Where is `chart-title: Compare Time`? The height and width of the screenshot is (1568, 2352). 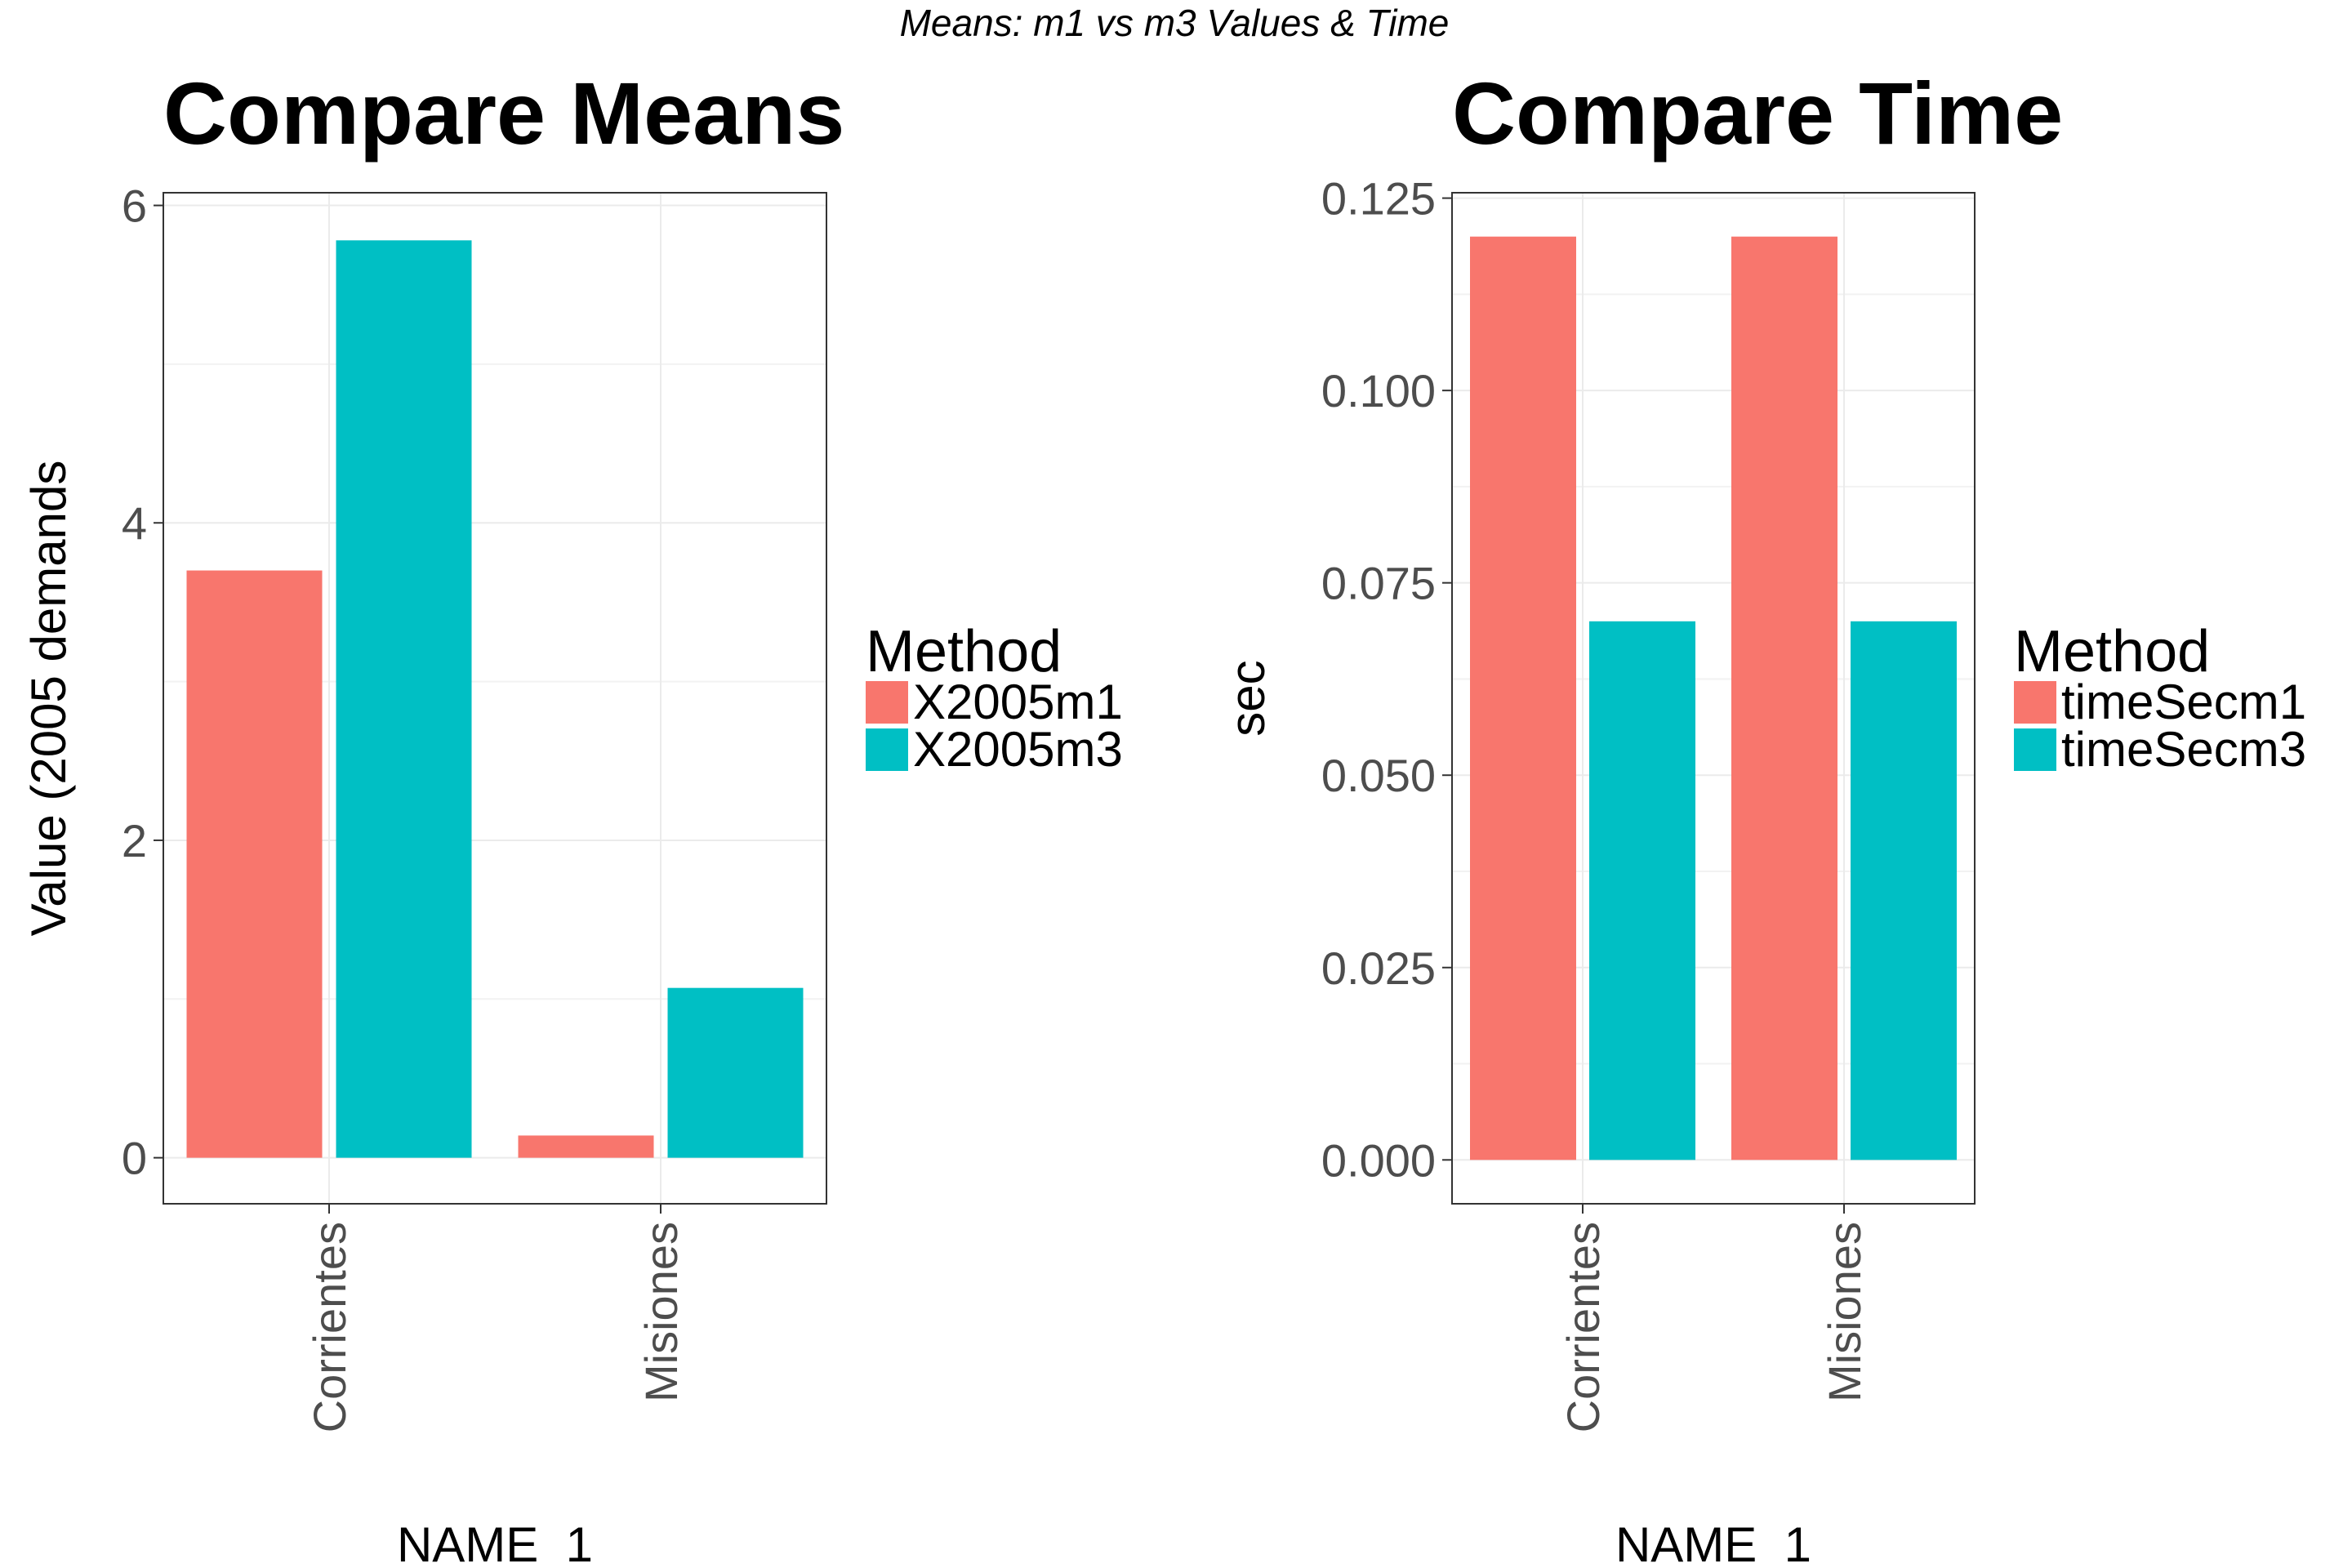
chart-title: Compare Time is located at coordinates (1757, 113).